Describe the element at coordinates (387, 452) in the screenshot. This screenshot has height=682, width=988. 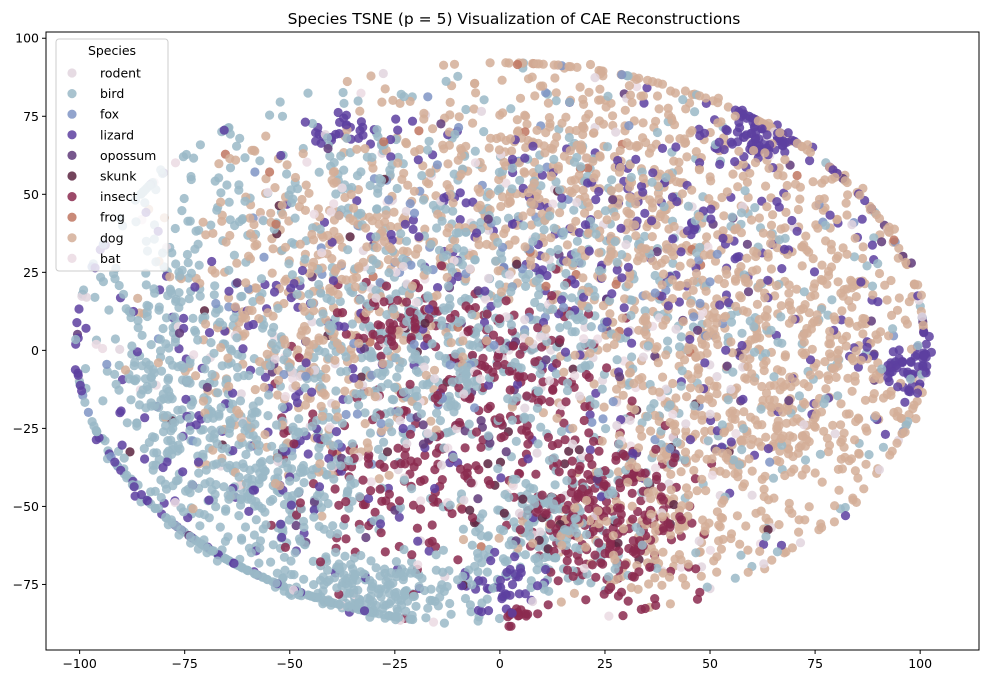
I see `point-skunk` at that location.